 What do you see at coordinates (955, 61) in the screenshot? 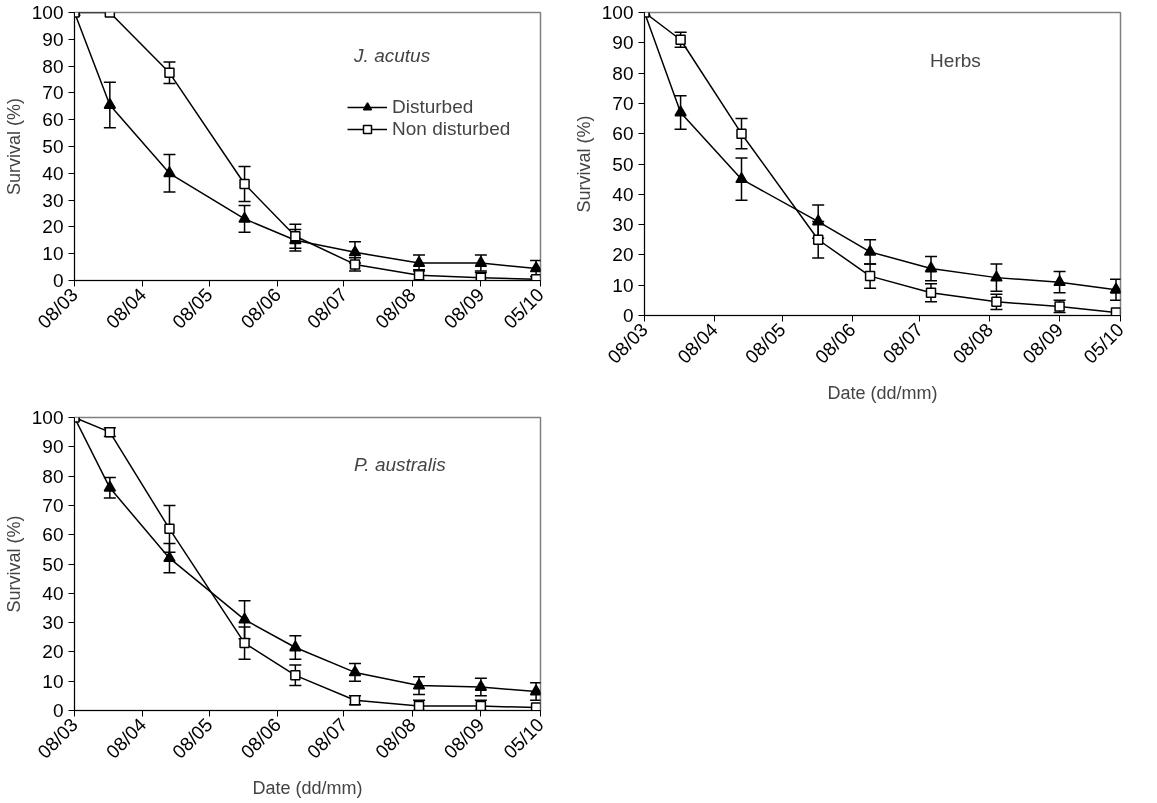
I see `annotation: Herbs` at bounding box center [955, 61].